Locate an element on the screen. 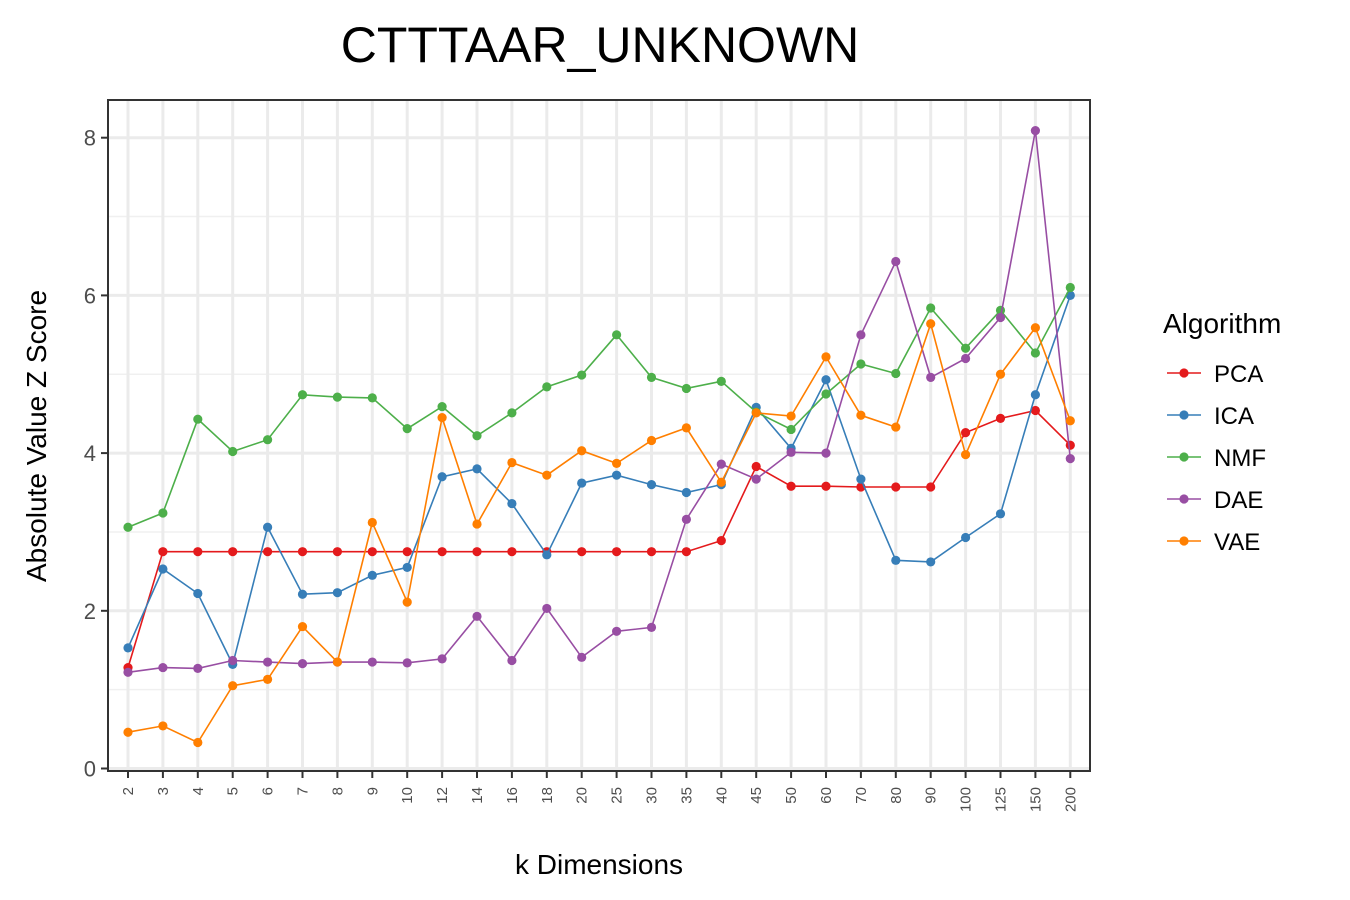  x-tick-label: 70 is located at coordinates (861, 795).